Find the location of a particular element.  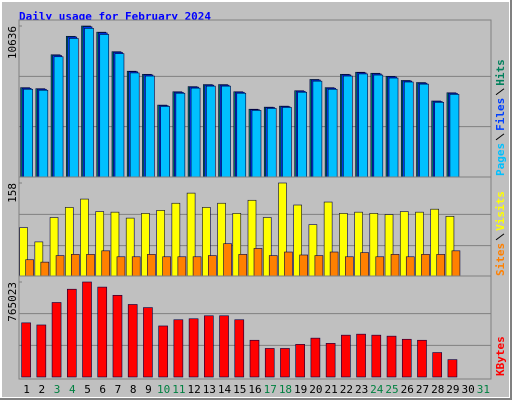

x-tick-label: 6 is located at coordinates (102, 389).